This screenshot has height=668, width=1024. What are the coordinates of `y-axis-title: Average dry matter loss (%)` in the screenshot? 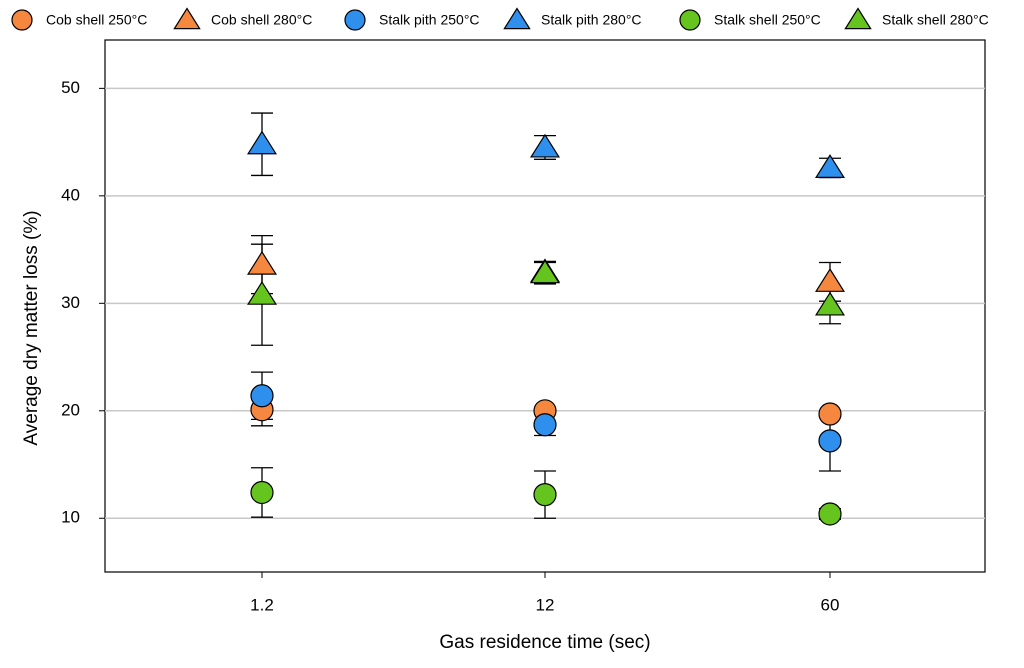 It's located at (31, 327).